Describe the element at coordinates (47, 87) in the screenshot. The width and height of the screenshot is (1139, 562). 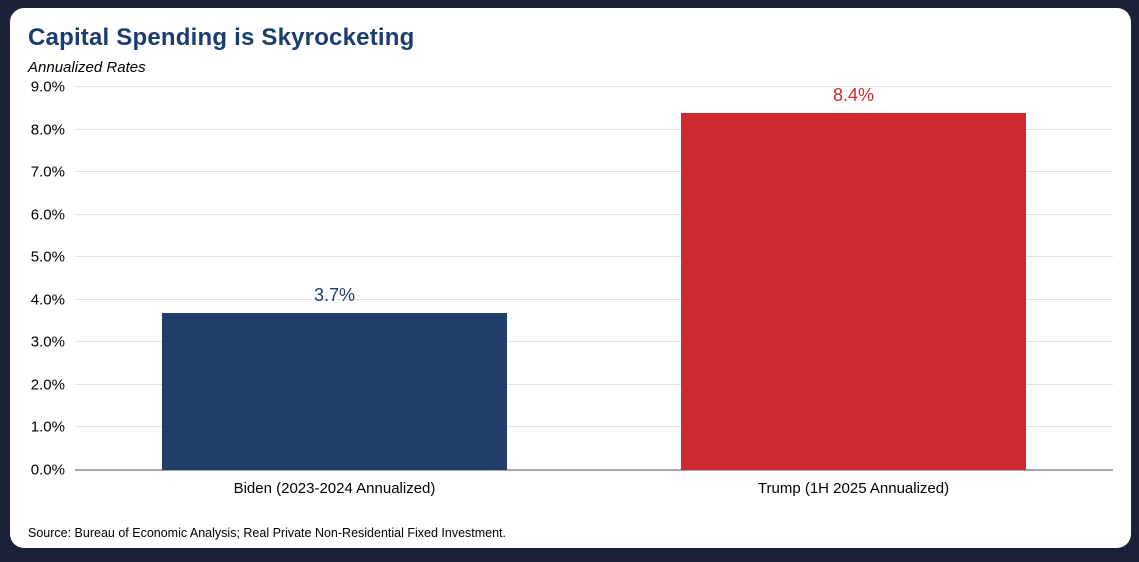
I see `y-tick-label: 9.0%` at that location.